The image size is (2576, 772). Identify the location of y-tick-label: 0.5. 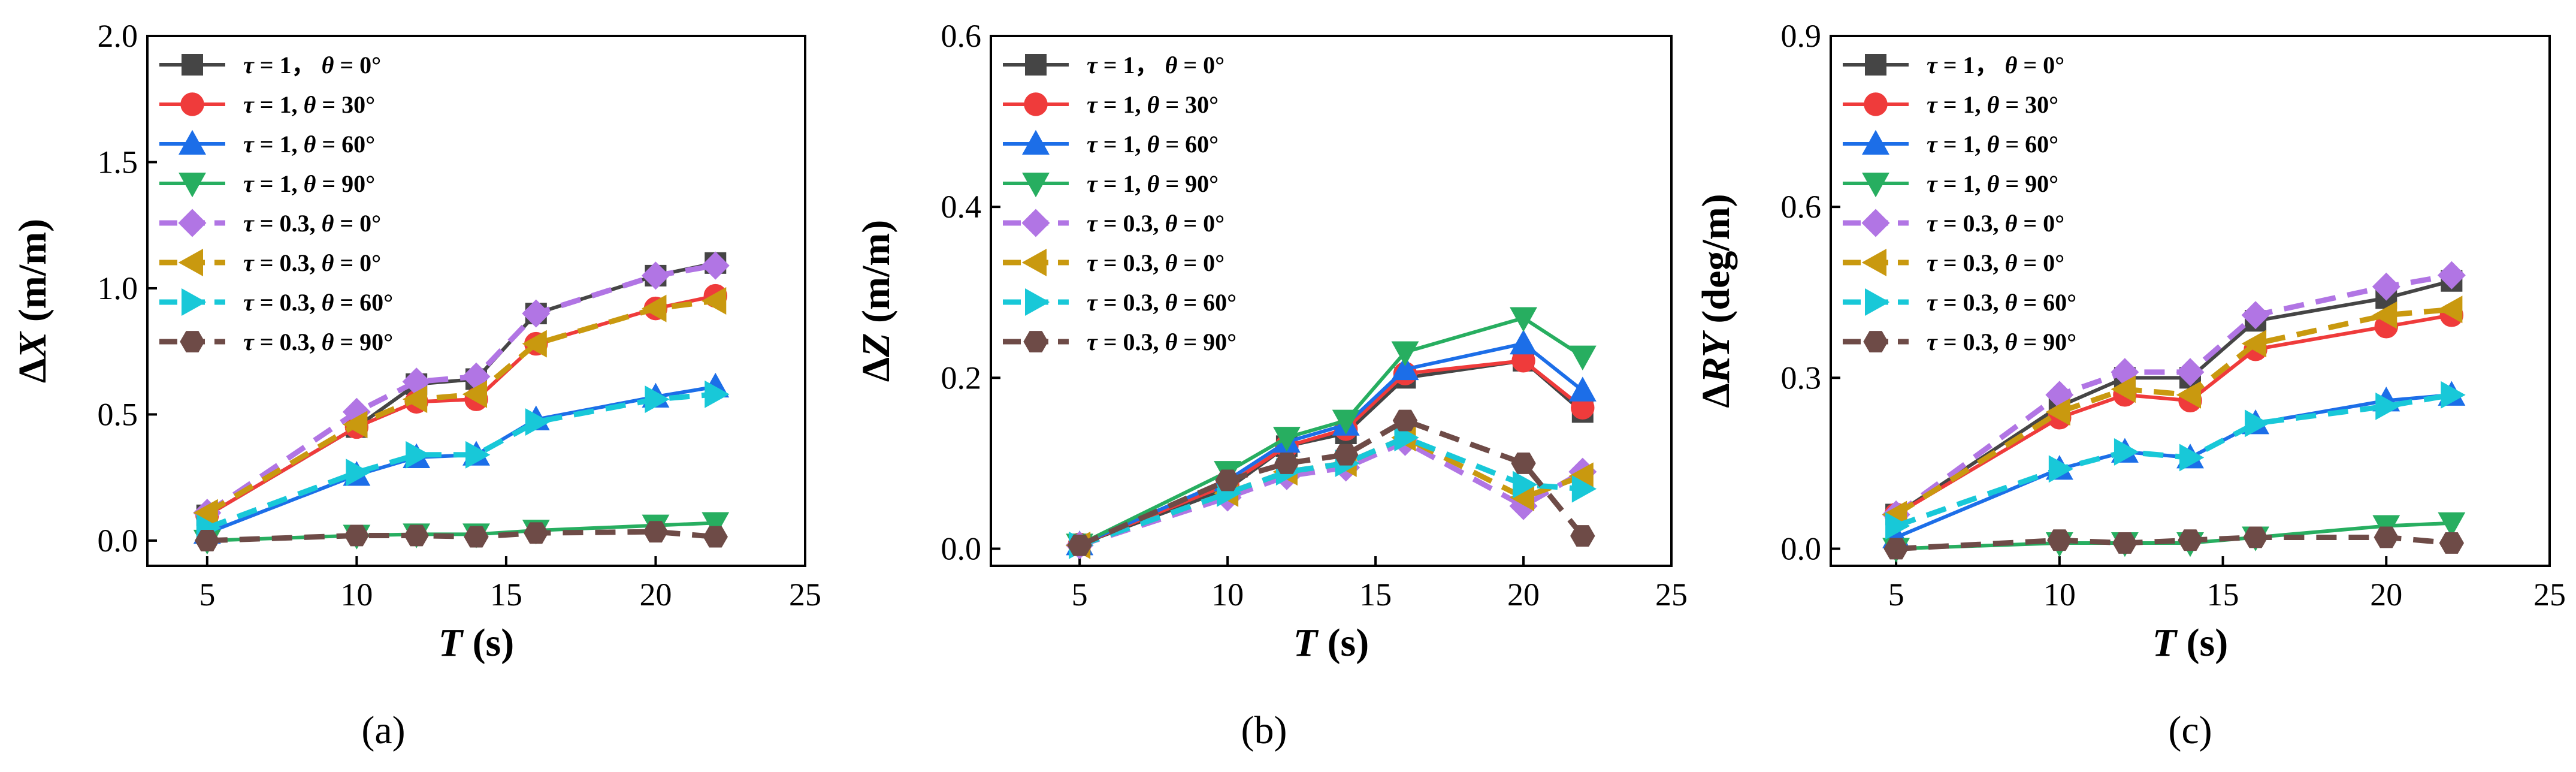
(118, 414).